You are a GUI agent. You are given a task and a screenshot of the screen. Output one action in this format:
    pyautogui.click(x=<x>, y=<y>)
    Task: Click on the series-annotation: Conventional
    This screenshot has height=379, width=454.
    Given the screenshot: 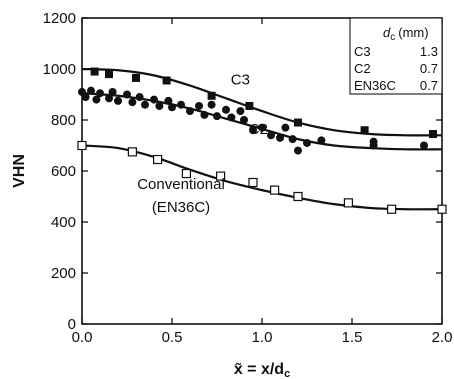 What is the action you would take?
    pyautogui.click(x=181, y=184)
    